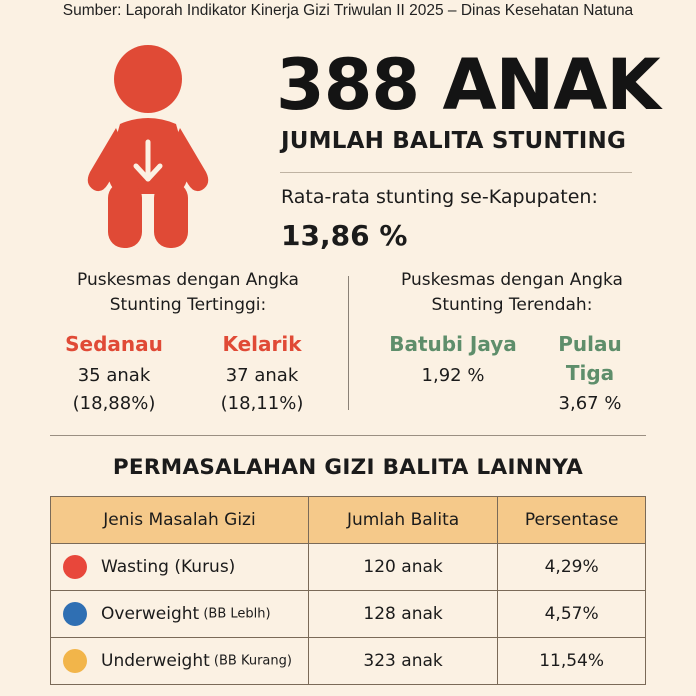  I want to click on lowest-heading-line2: Stunting Terendah:, so click(512, 305).